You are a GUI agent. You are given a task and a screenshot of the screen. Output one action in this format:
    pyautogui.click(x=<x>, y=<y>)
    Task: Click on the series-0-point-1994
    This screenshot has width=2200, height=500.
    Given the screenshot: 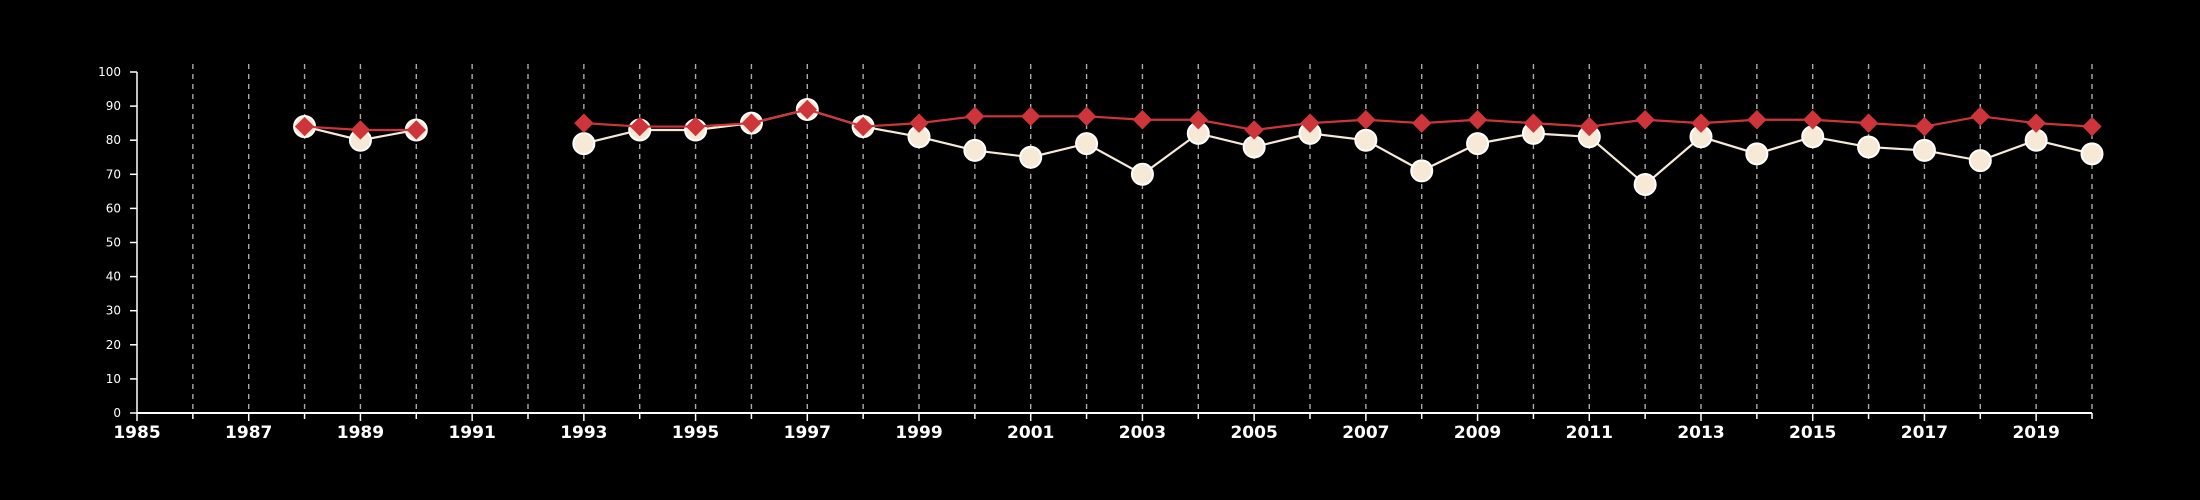 What is the action you would take?
    pyautogui.click(x=640, y=126)
    